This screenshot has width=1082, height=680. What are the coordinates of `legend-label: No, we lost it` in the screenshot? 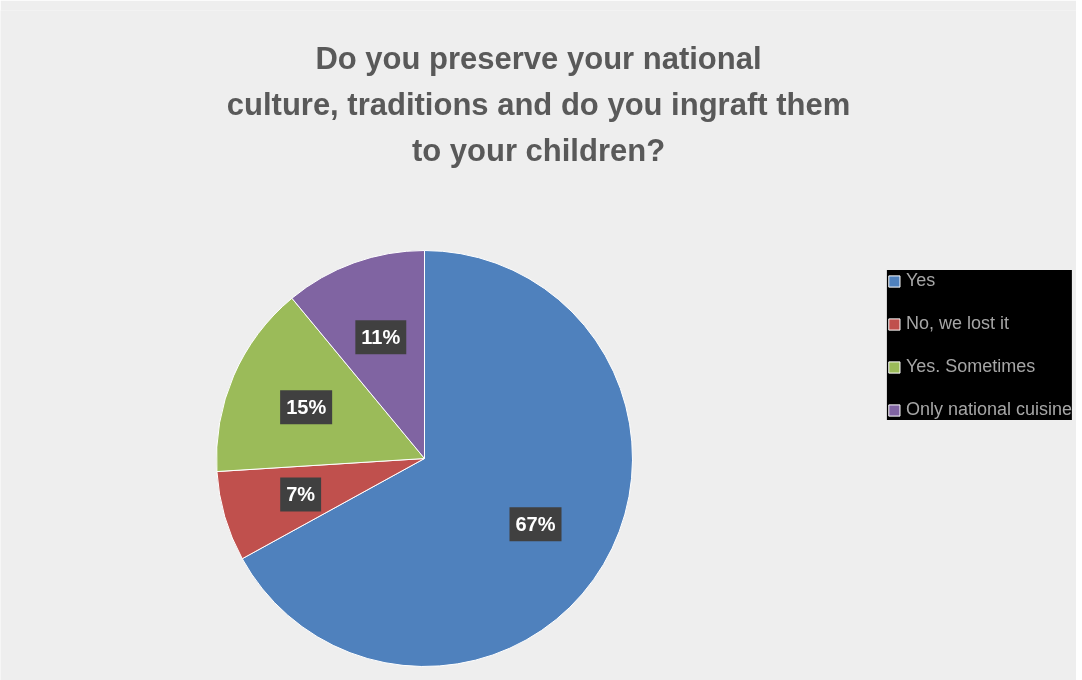 It's located at (957, 323).